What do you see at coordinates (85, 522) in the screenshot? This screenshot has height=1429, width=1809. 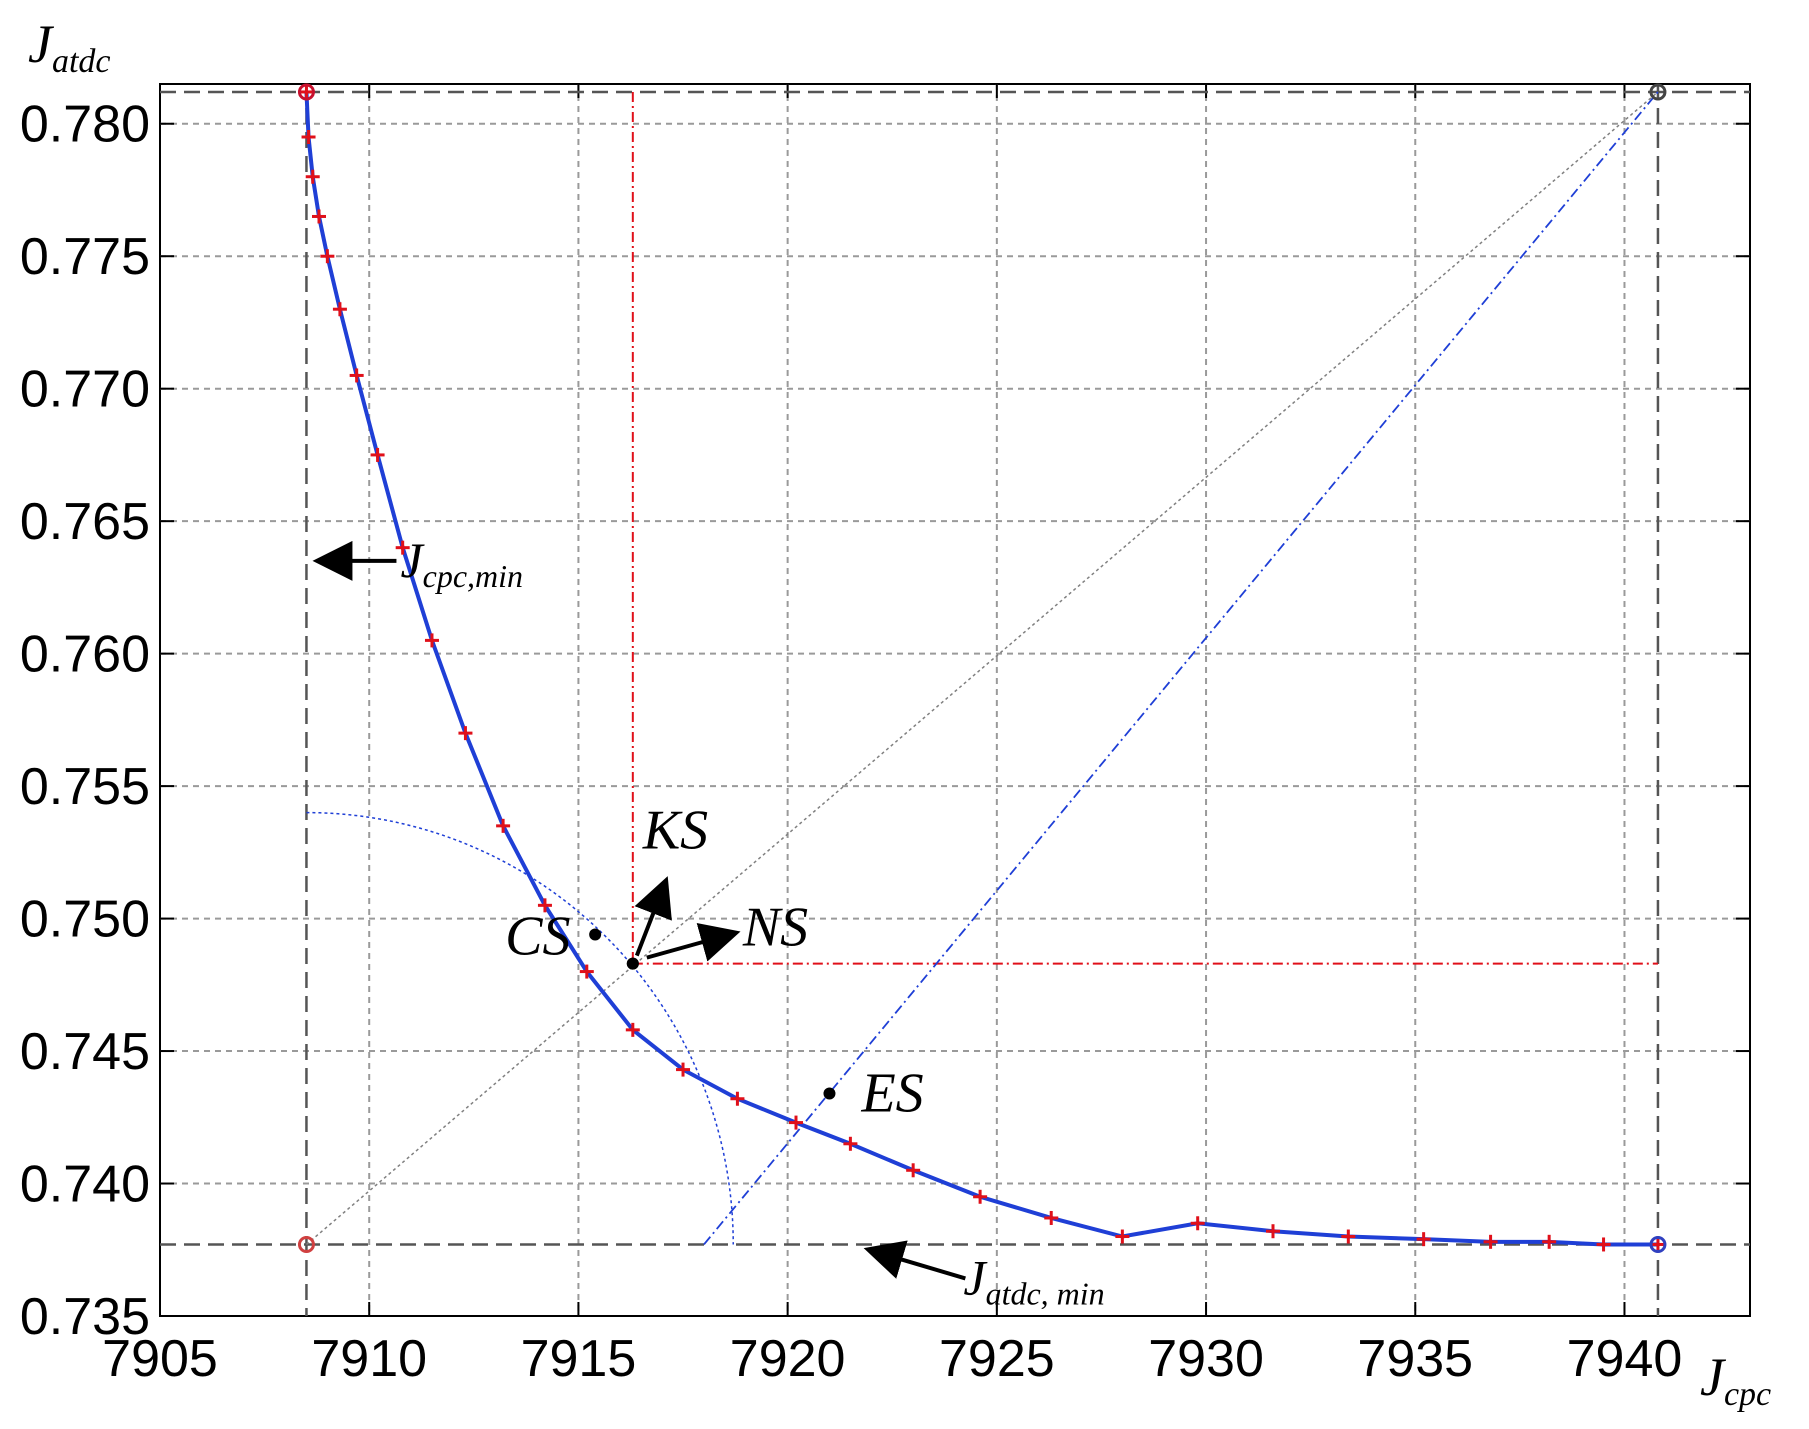 I see `y-tick-label: 0.765` at bounding box center [85, 522].